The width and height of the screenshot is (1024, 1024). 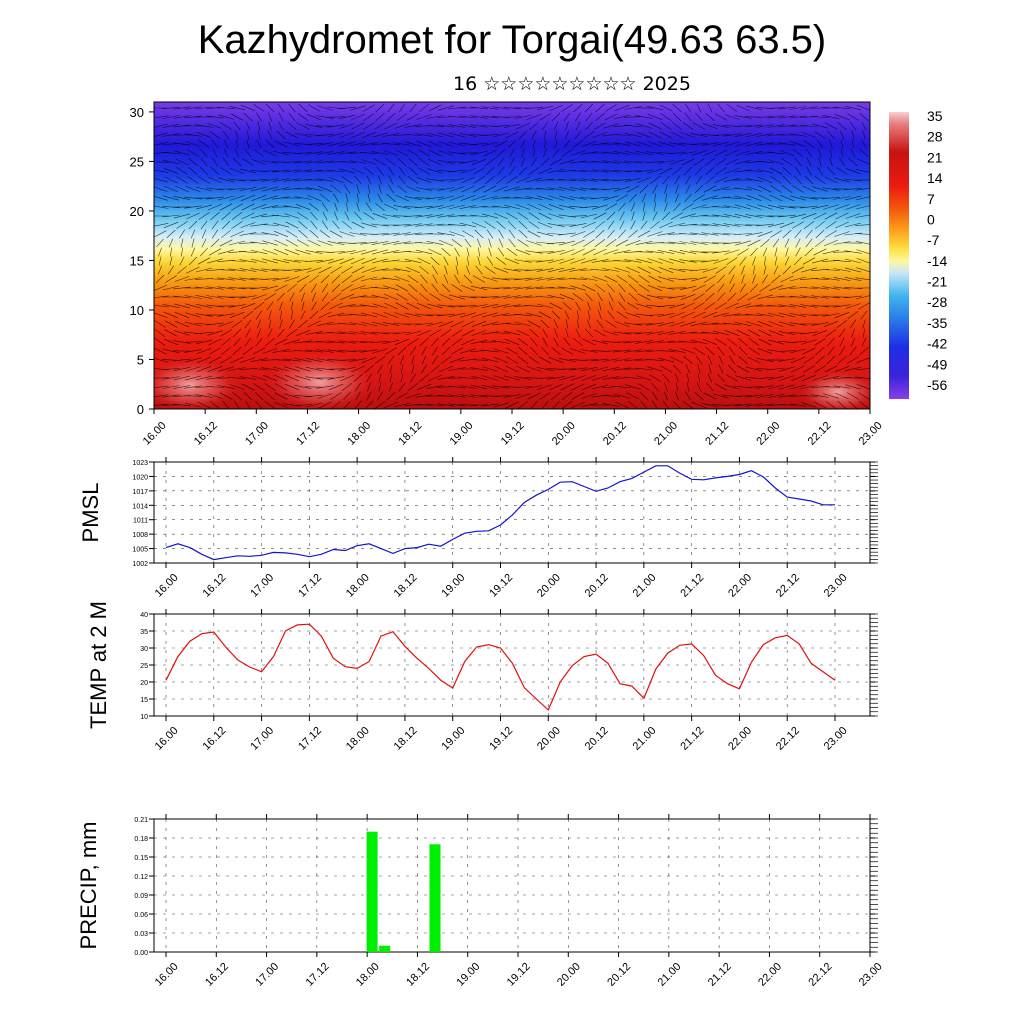 I want to click on colorbar-label: -14, so click(x=937, y=261).